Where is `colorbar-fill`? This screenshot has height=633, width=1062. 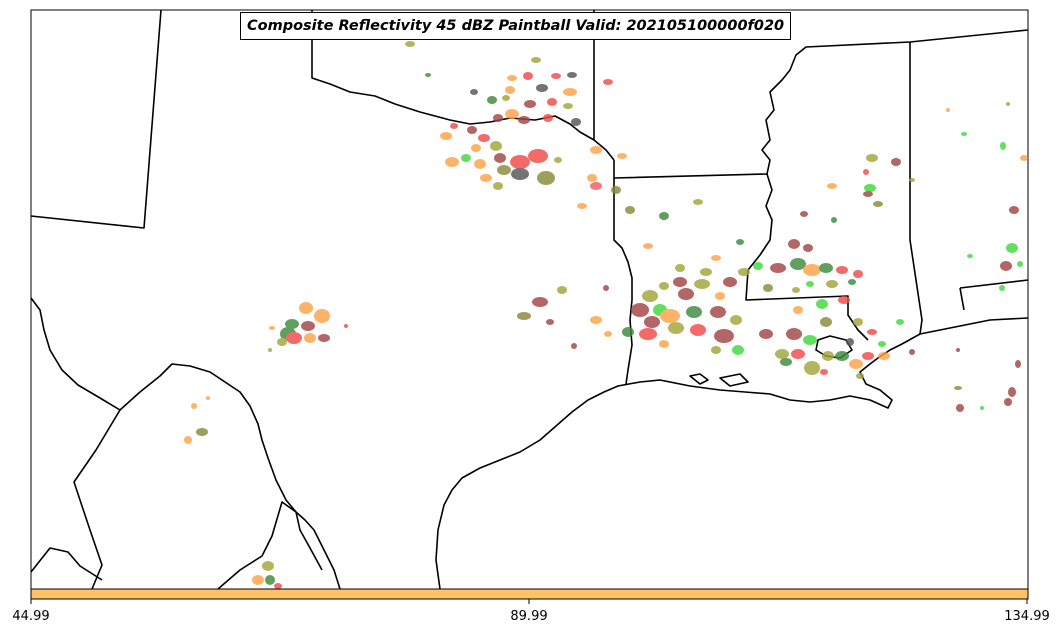
colorbar-fill is located at coordinates (529, 594).